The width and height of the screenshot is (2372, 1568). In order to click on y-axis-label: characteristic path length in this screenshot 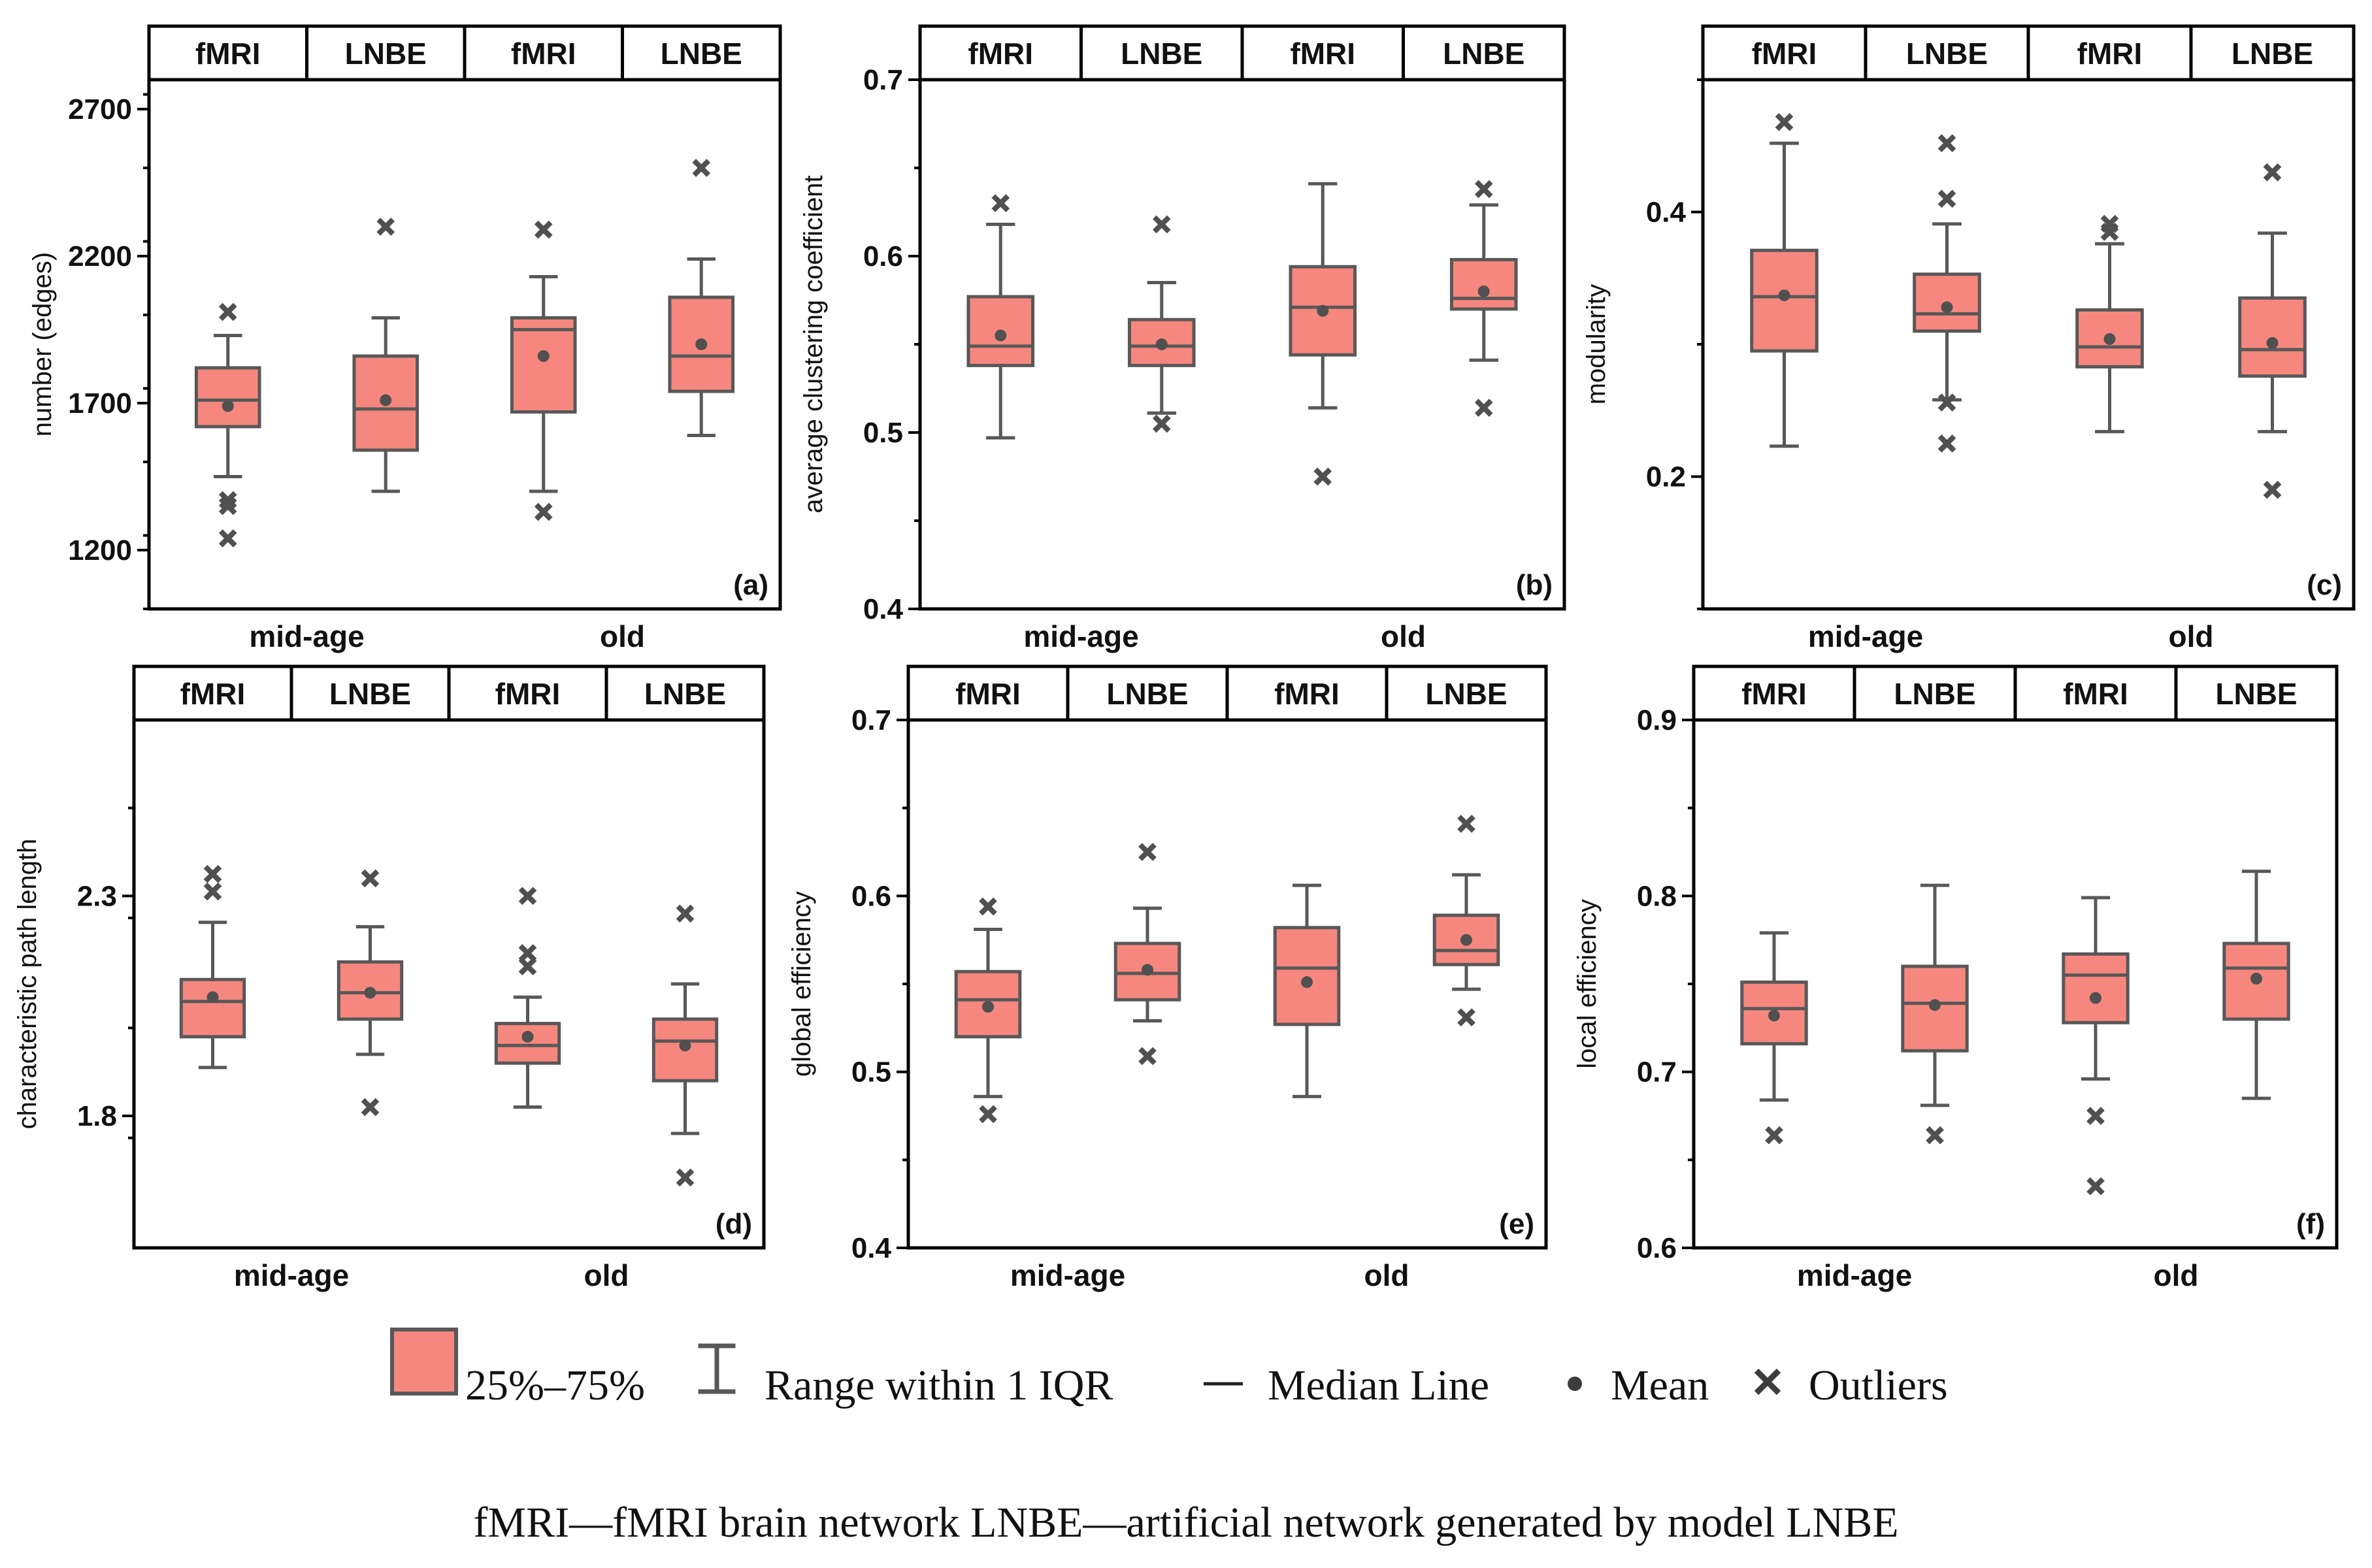, I will do `click(27, 984)`.